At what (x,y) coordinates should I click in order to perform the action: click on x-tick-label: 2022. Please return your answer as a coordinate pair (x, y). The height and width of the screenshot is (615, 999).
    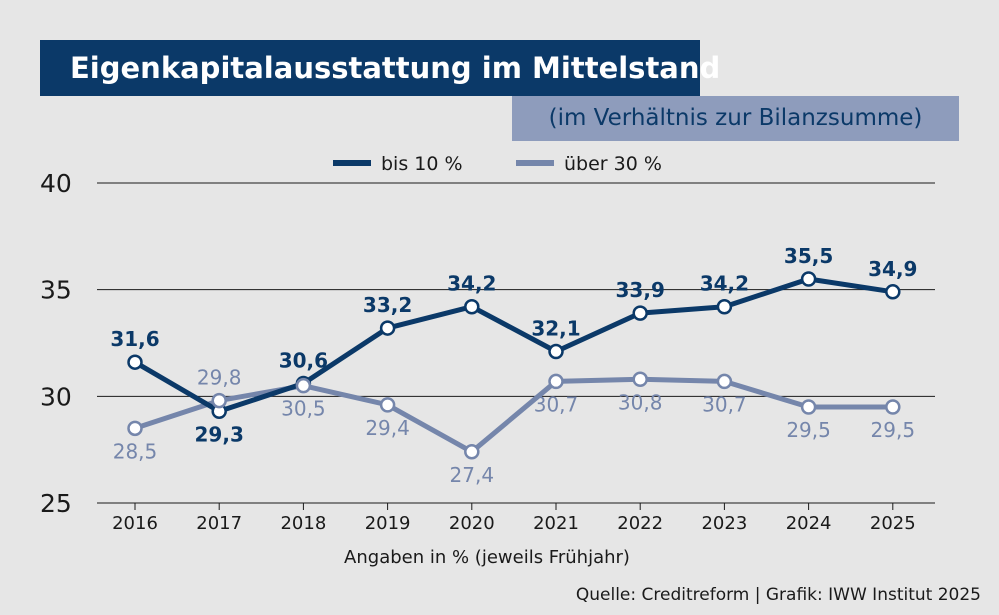
    Looking at the image, I should click on (640, 523).